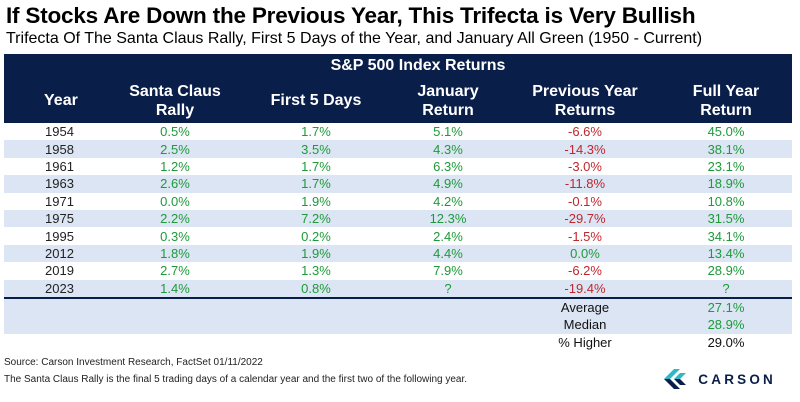  I want to click on table-row: 1961 1.2% 1.7% 6.3% -3.0% 23.1%, so click(398, 166).